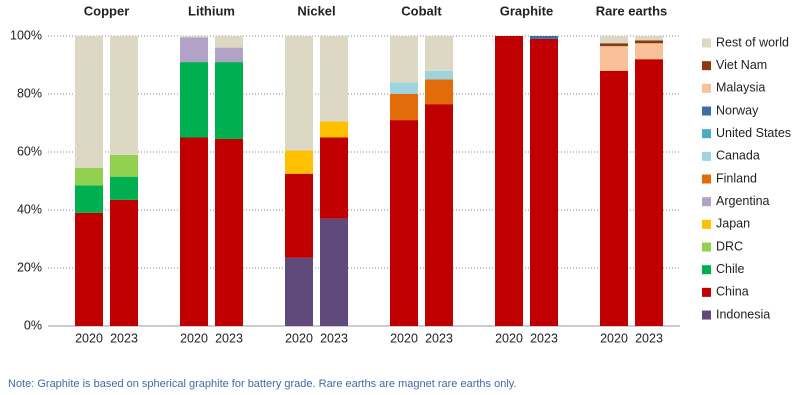 This screenshot has height=395, width=800. I want to click on legend-label: Rest of world, so click(752, 42).